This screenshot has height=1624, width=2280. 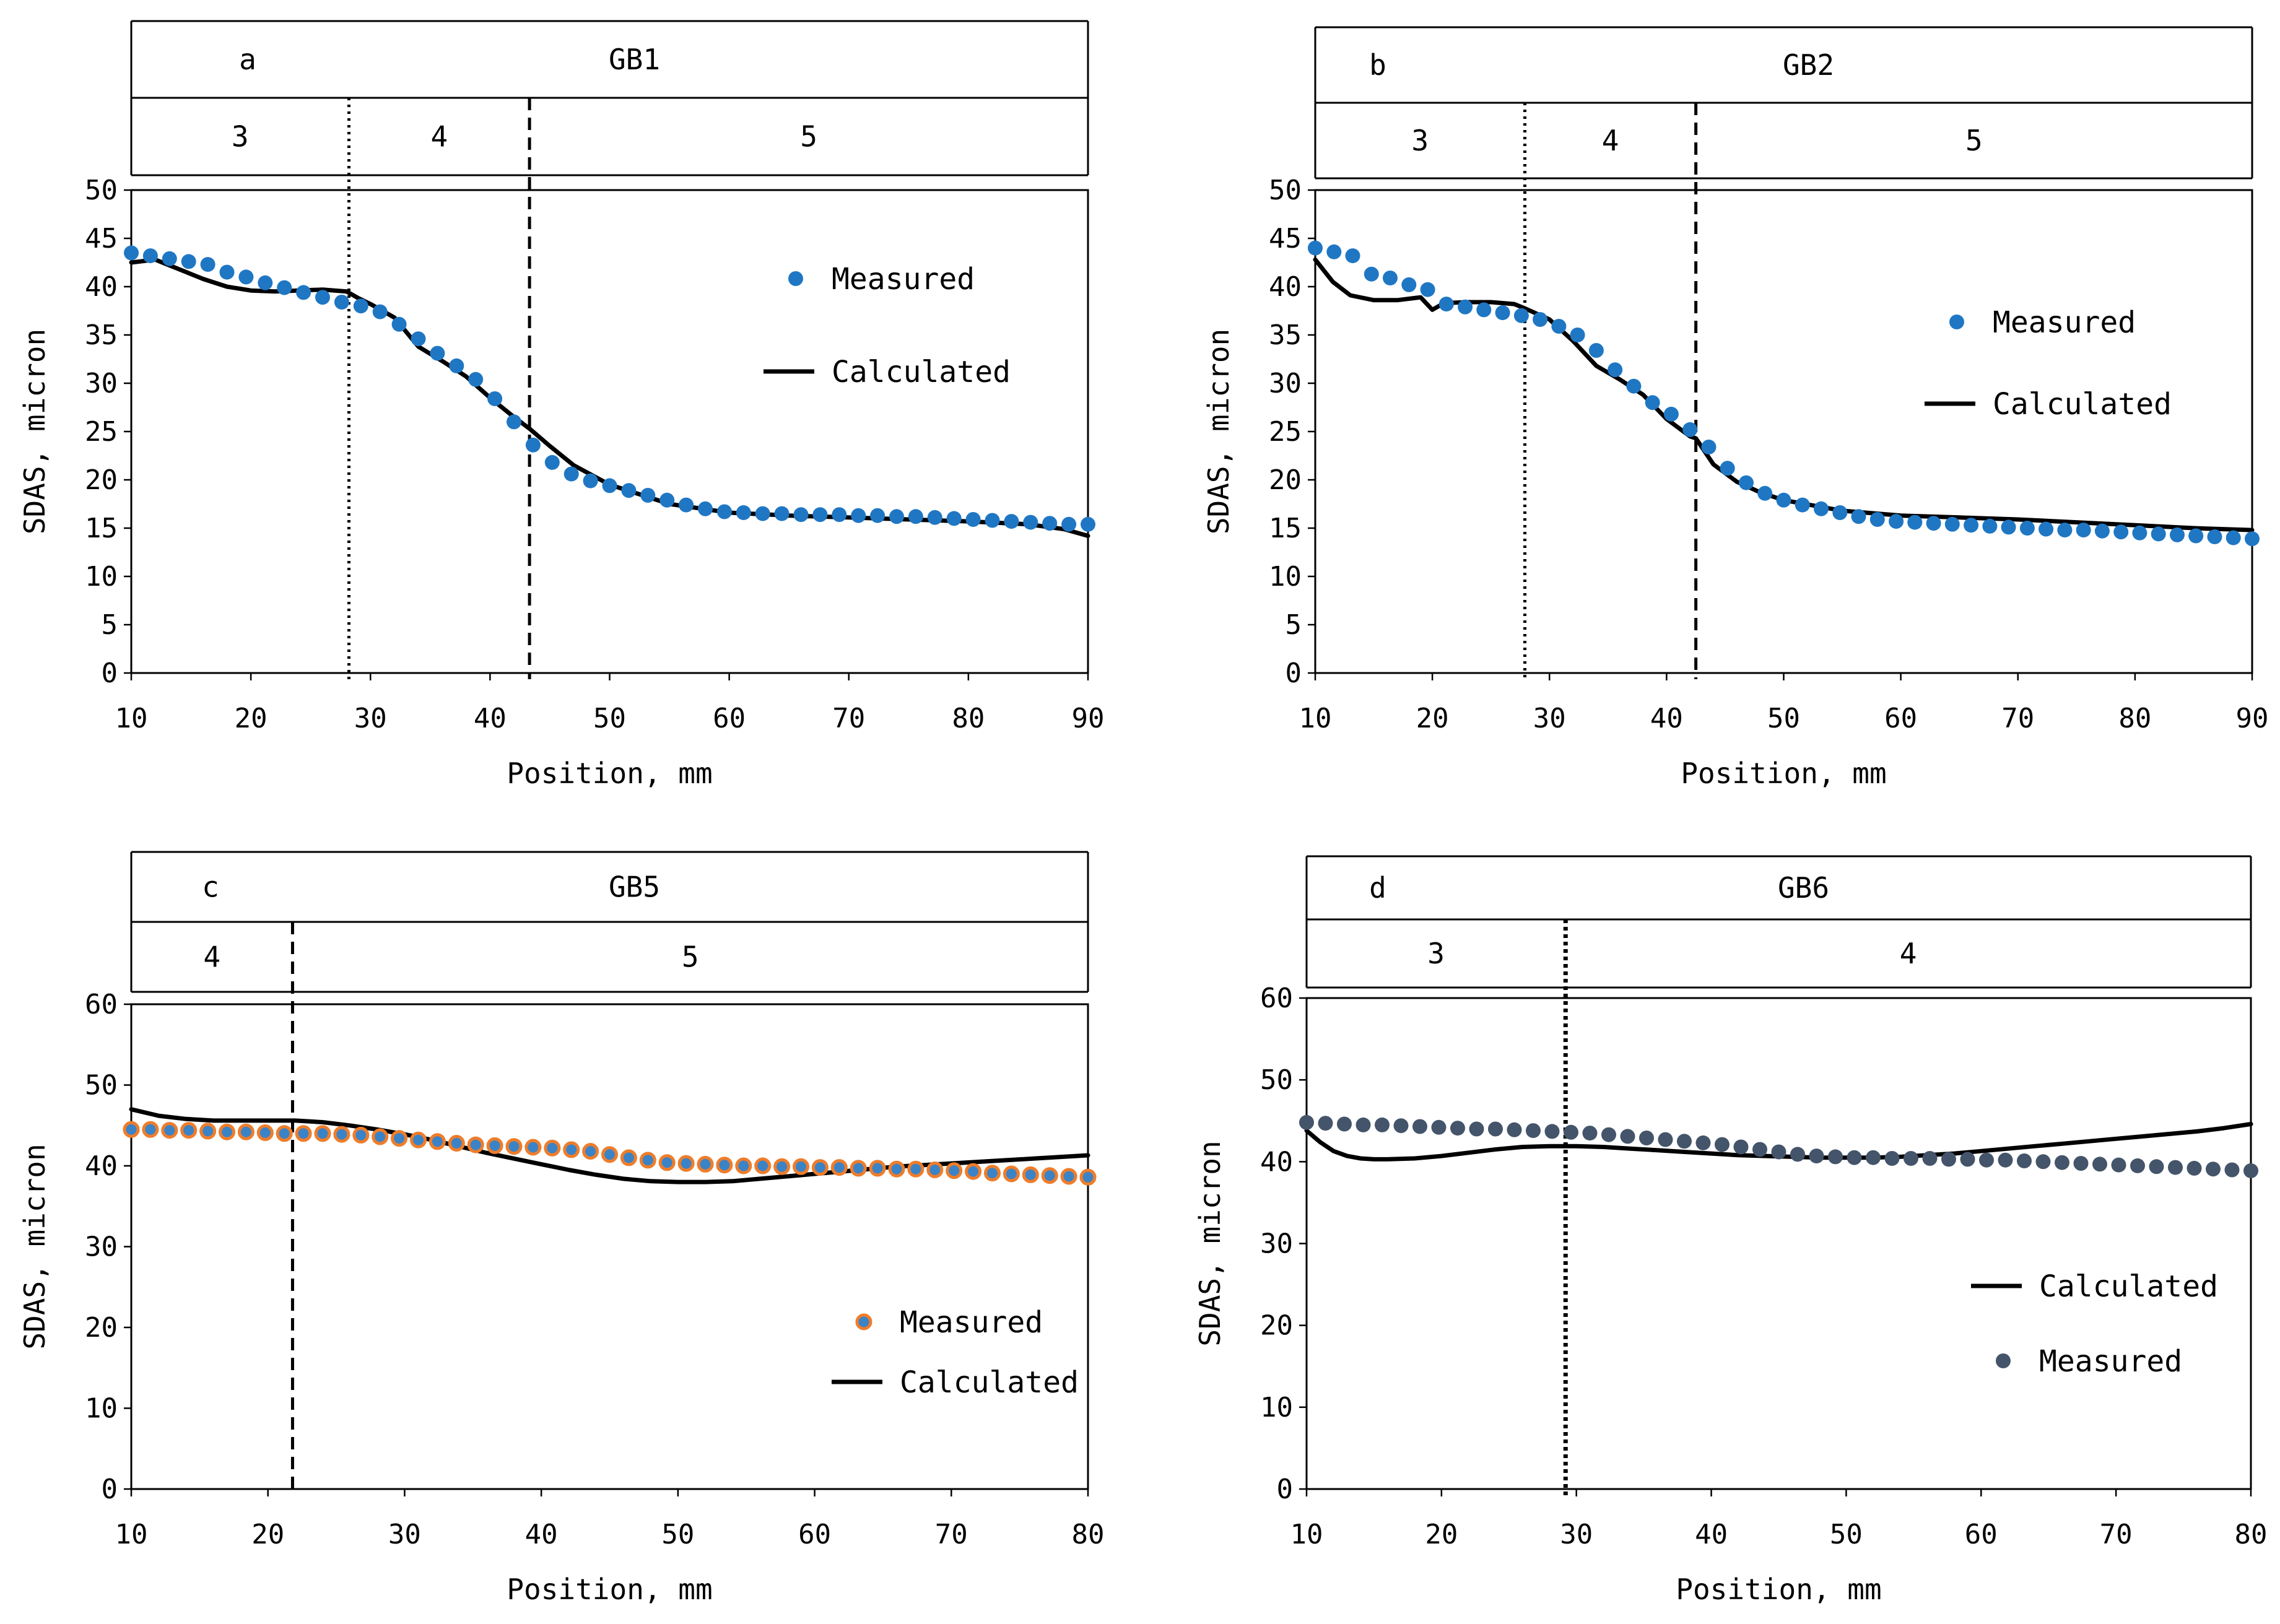 I want to click on sample-name: GB6, so click(x=1803, y=888).